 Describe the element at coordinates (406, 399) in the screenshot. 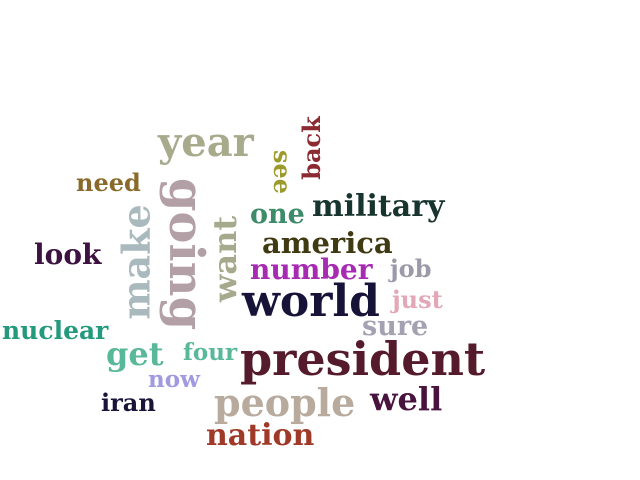

I see `word-well: well` at that location.